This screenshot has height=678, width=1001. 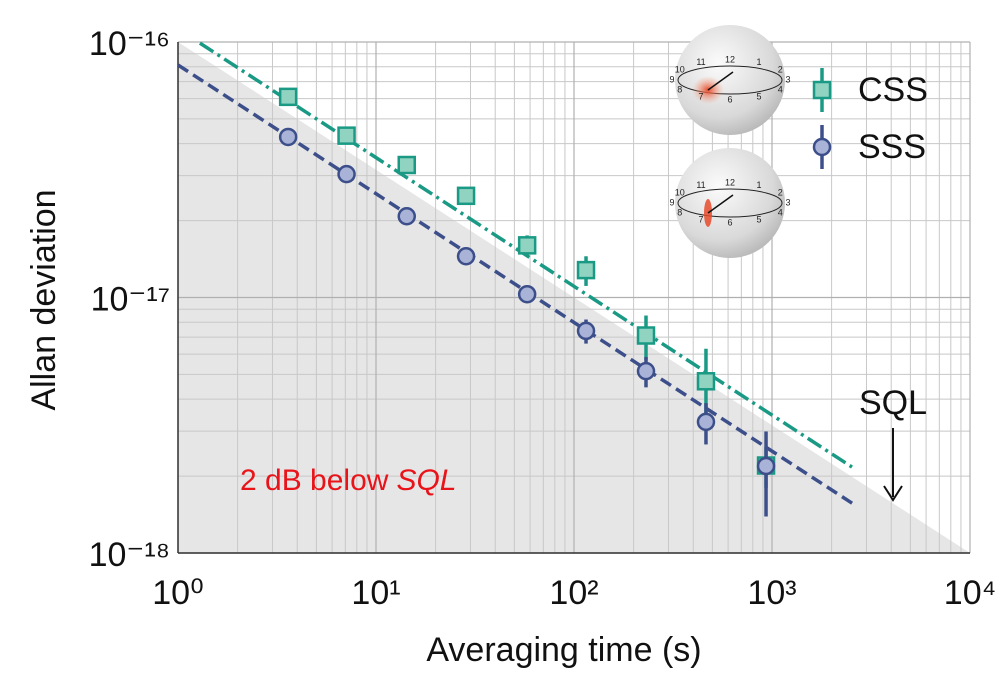 I want to click on y-axis-label: Allan deviation, so click(x=44, y=299).